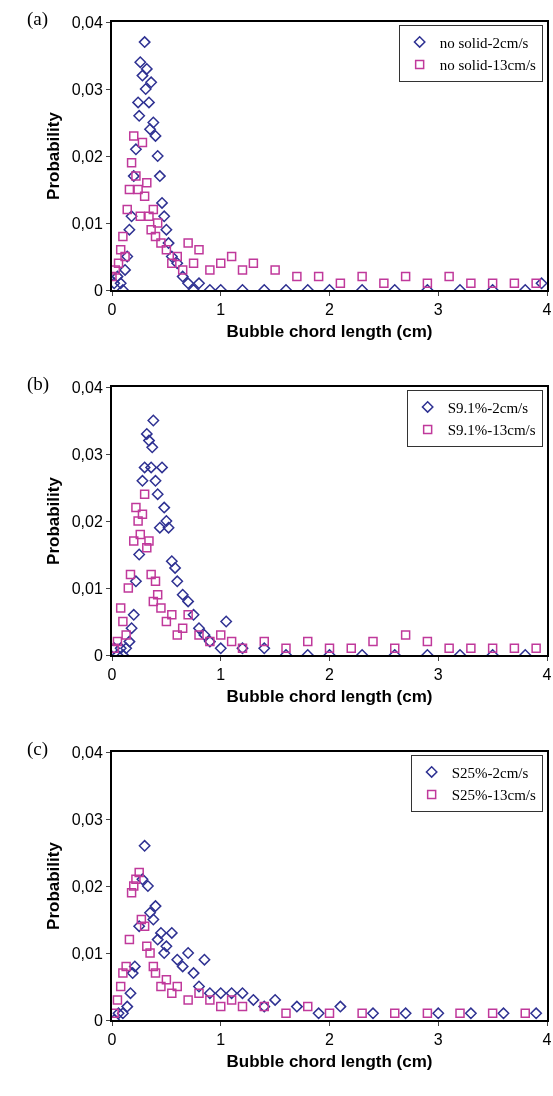 The height and width of the screenshot is (1096, 553). Describe the element at coordinates (491, 430) in the screenshot. I see `legend-label: S9.1%-13cm/s` at that location.